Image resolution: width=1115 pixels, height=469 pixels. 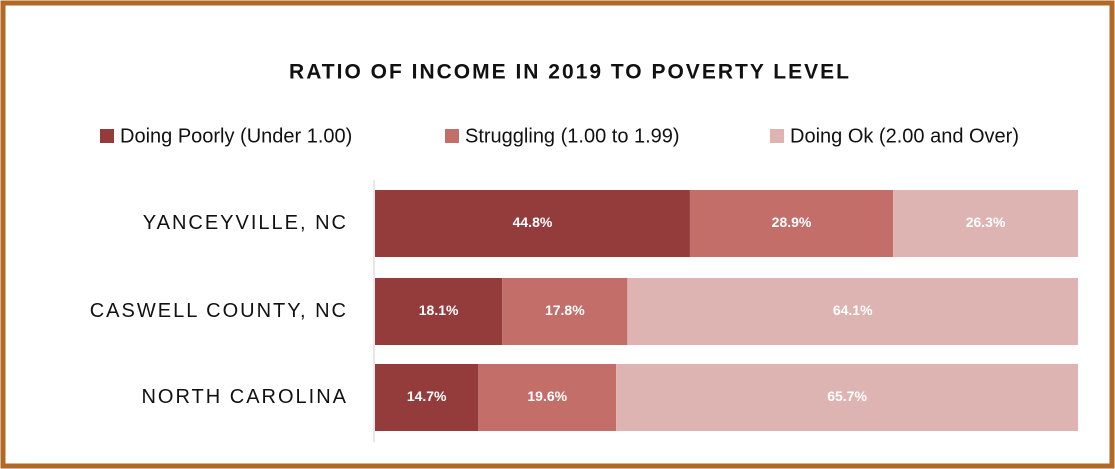 I want to click on data-label: 65.7%, so click(x=847, y=396).